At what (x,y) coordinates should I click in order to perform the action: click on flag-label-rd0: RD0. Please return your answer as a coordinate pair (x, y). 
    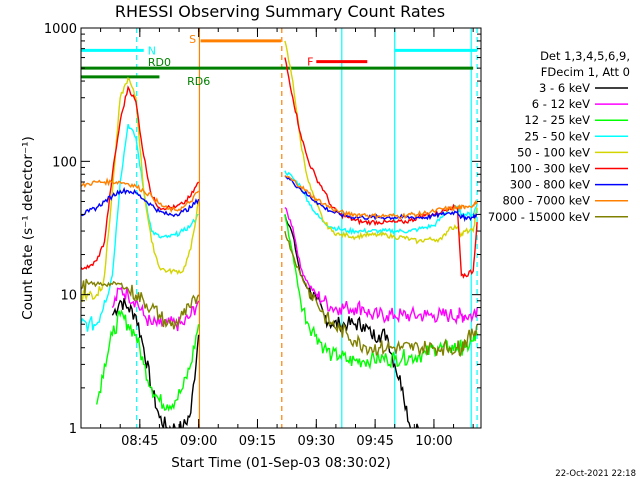
    Looking at the image, I should click on (159, 62).